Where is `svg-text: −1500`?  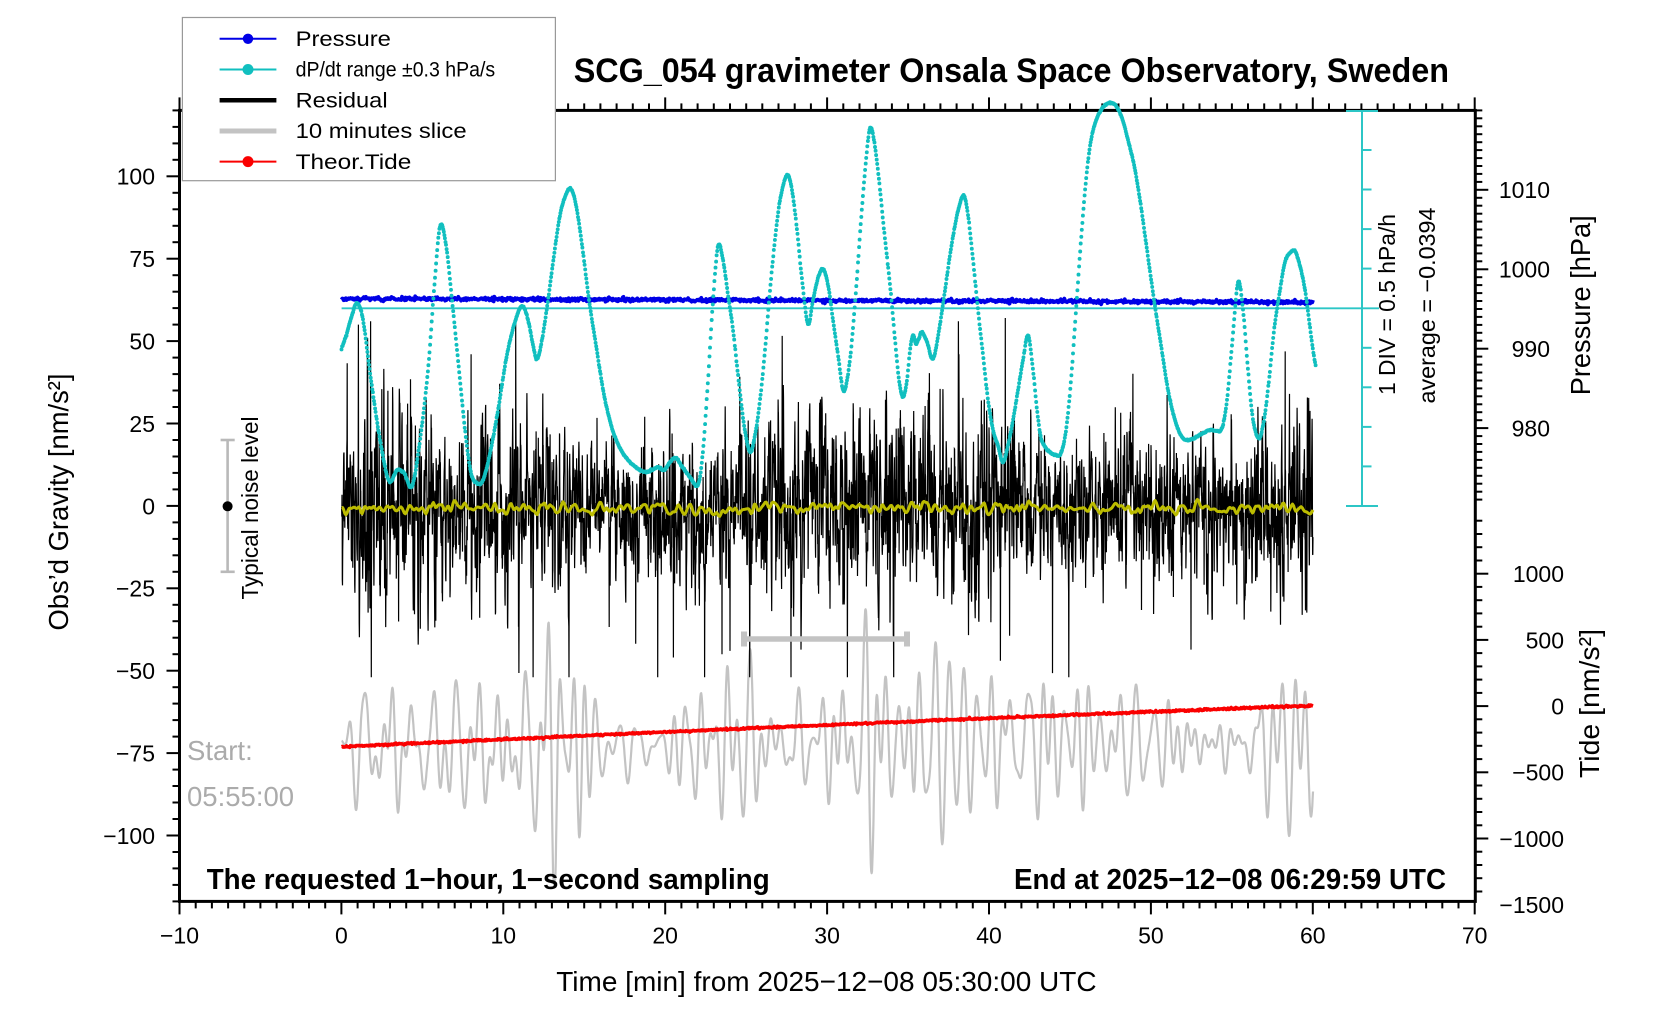
svg-text: −1500 is located at coordinates (1531, 905).